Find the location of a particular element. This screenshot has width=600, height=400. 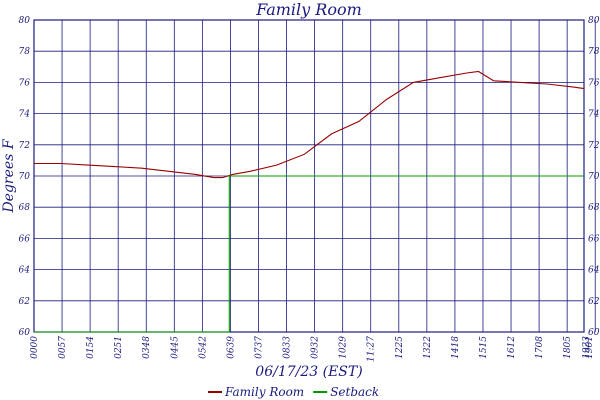

x-tick-label: 11:27 is located at coordinates (372, 349).